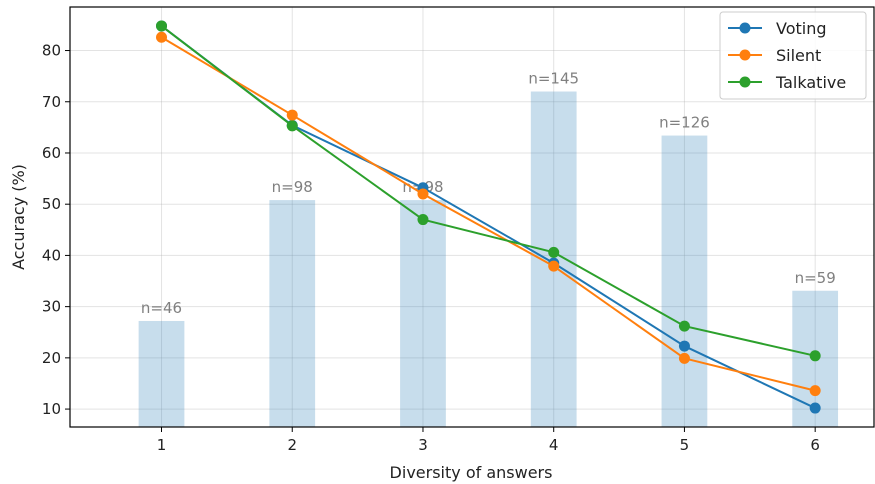  I want to click on y-axis-label: Accuracy (%), so click(18, 217).